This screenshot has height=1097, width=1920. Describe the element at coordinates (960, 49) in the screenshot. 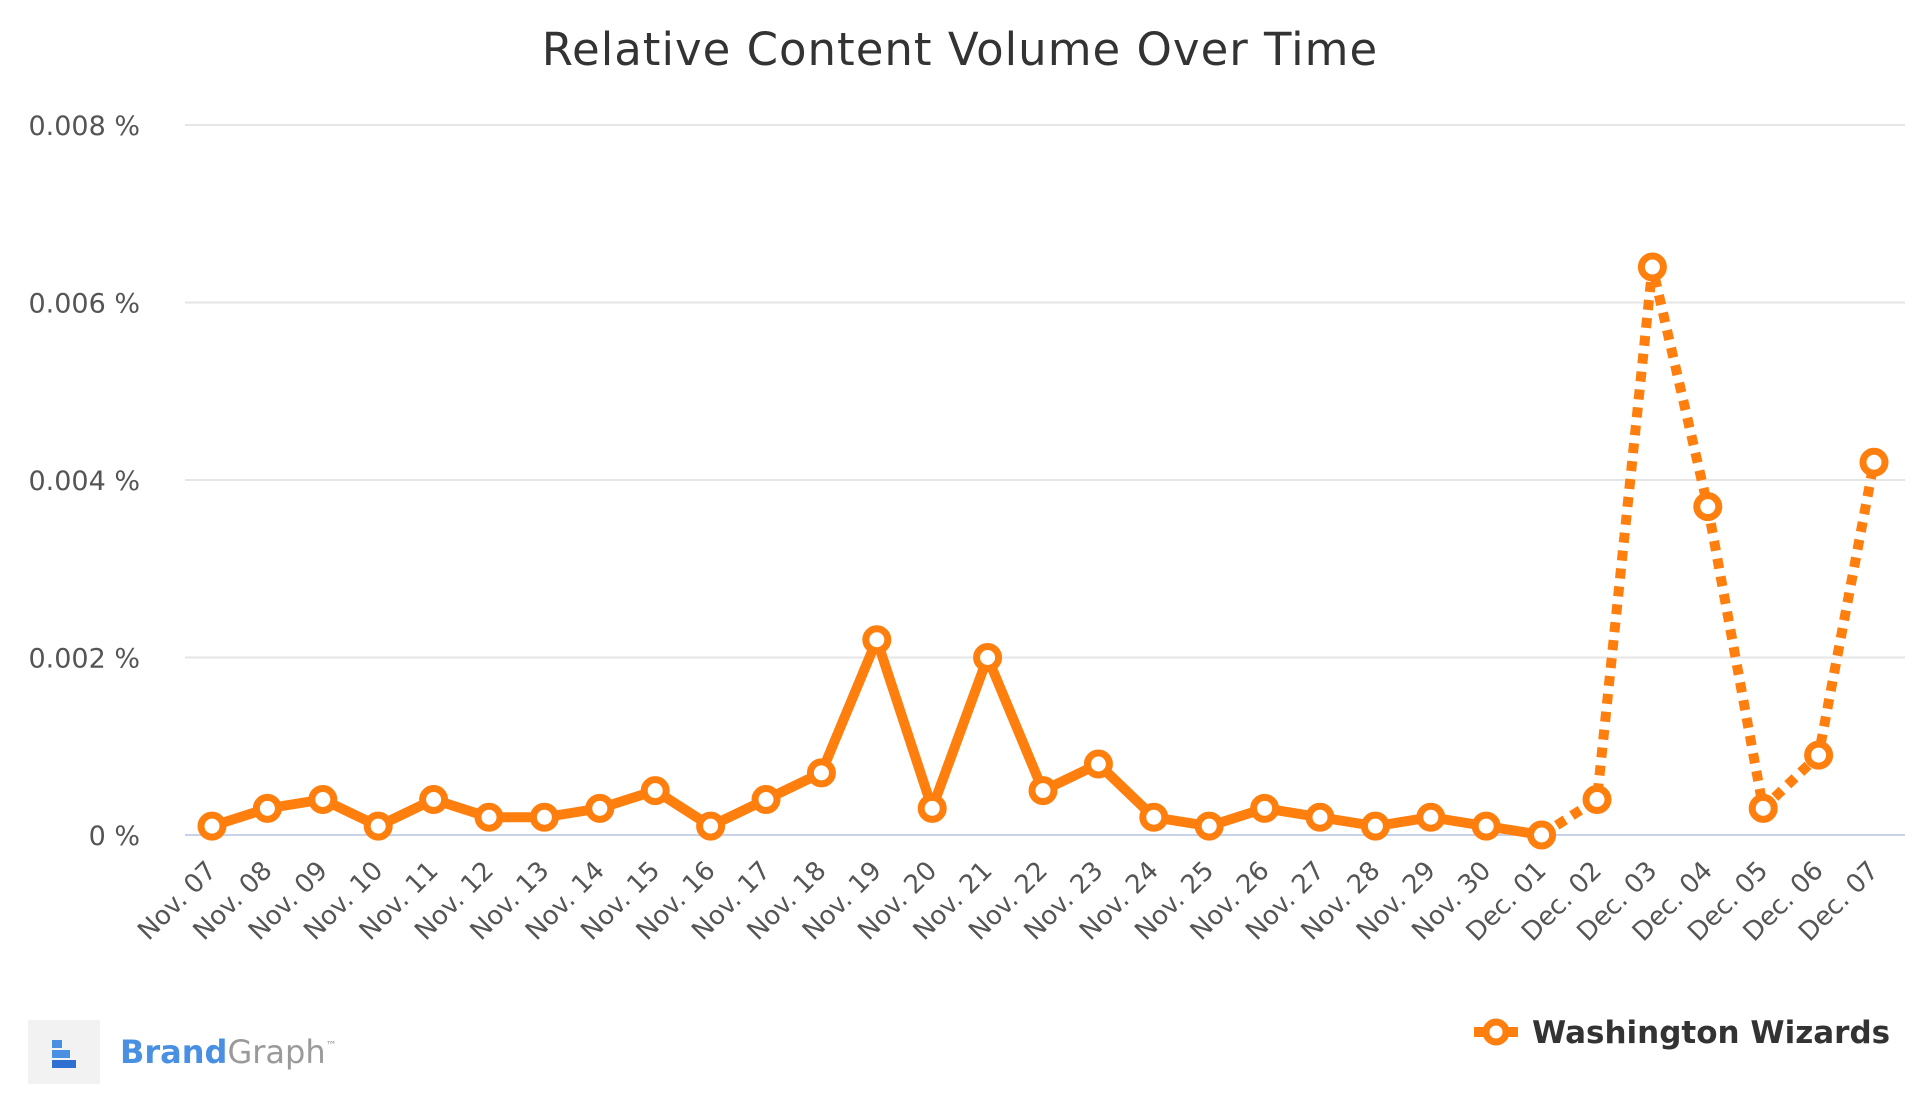

I see `chart-title: Relative Content Volume Over Time` at that location.